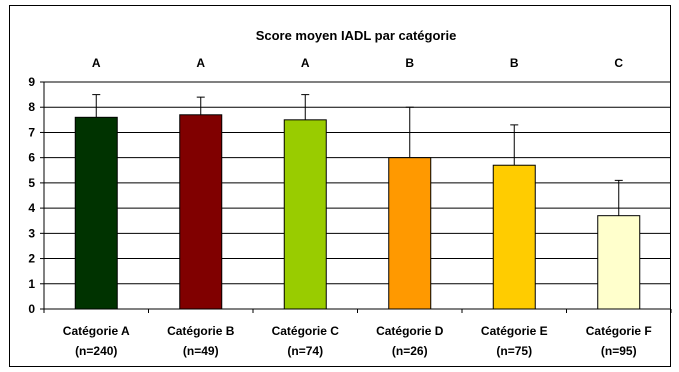 The width and height of the screenshot is (679, 372). What do you see at coordinates (619, 331) in the screenshot?
I see `x-tick-label: Catégorie F` at bounding box center [619, 331].